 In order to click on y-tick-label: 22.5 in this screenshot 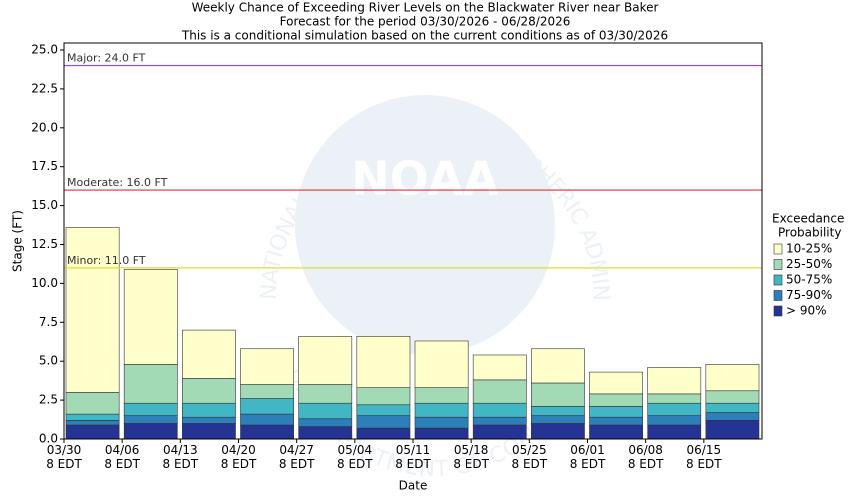, I will do `click(44, 88)`.